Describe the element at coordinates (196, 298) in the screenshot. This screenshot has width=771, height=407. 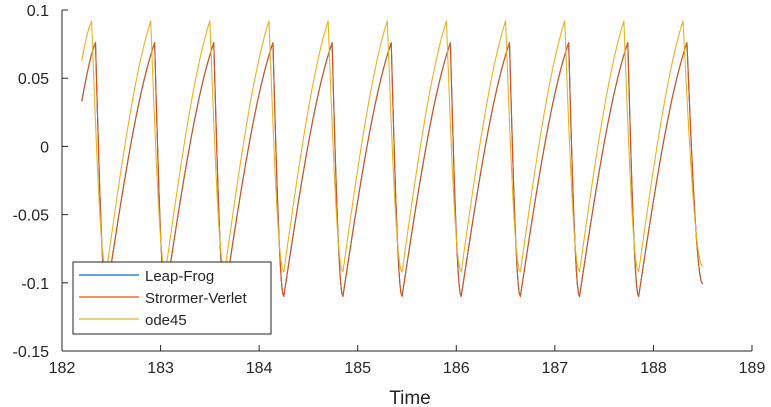
I see `legend-label: Strormer-Verlet` at that location.